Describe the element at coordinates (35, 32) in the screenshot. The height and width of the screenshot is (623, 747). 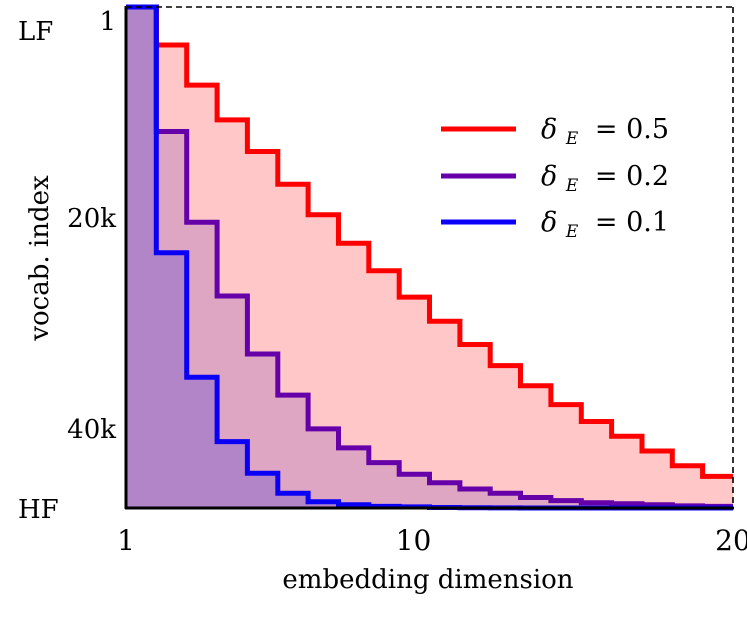
I see `y-label-lf: LF` at that location.